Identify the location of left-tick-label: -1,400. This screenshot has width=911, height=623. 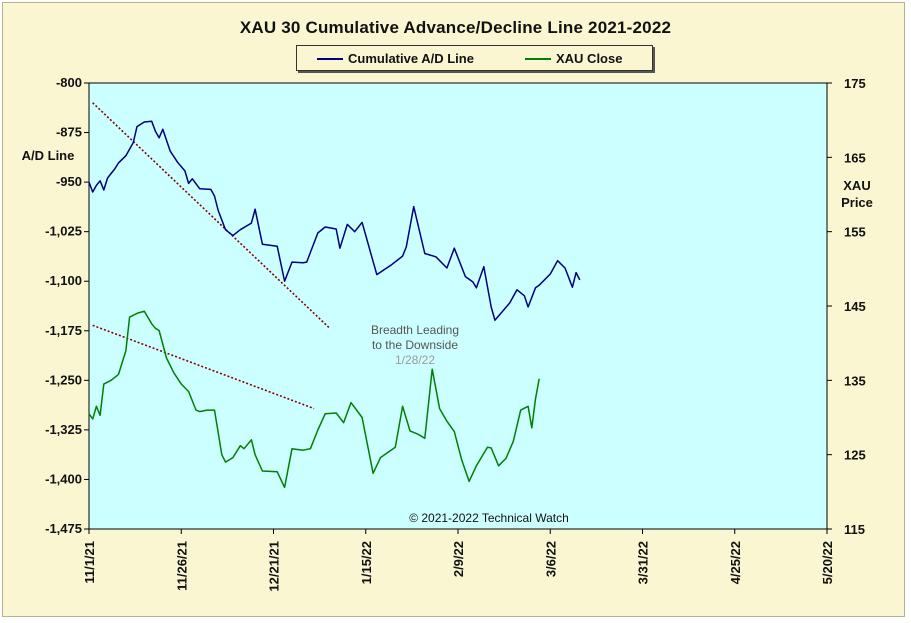
(63, 478).